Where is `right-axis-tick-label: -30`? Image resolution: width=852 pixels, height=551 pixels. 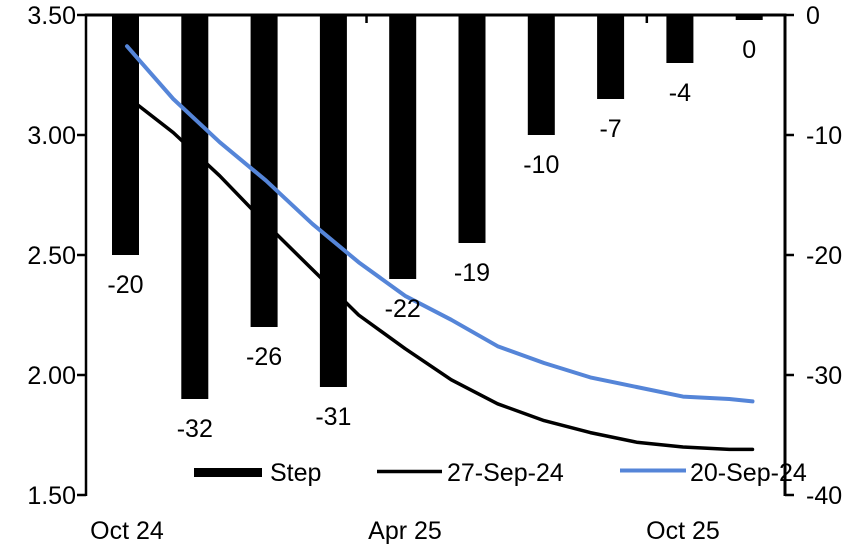 right-axis-tick-label: -30 is located at coordinates (824, 376).